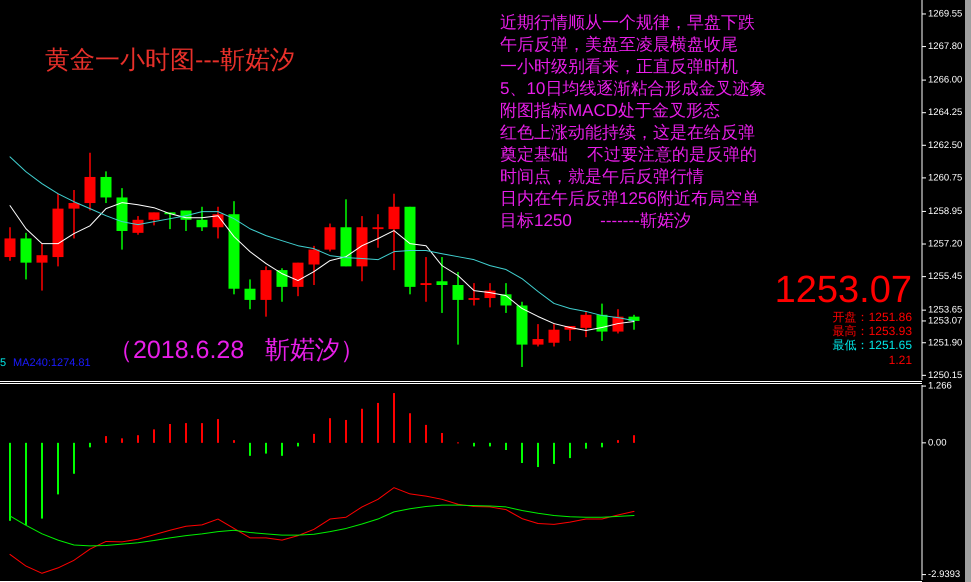  Describe the element at coordinates (872, 317) in the screenshot. I see `text: 开盘：1251.86` at that location.